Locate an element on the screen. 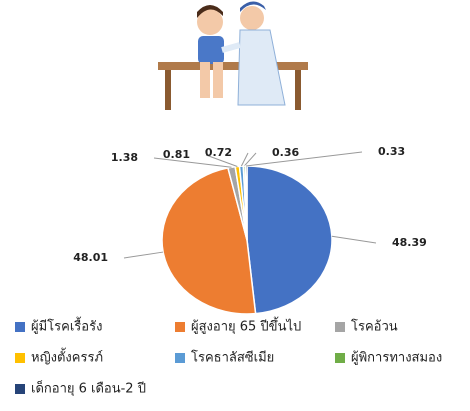  legend-label: ผู้มีโรคเรื้อรัง is located at coordinates (66, 326).